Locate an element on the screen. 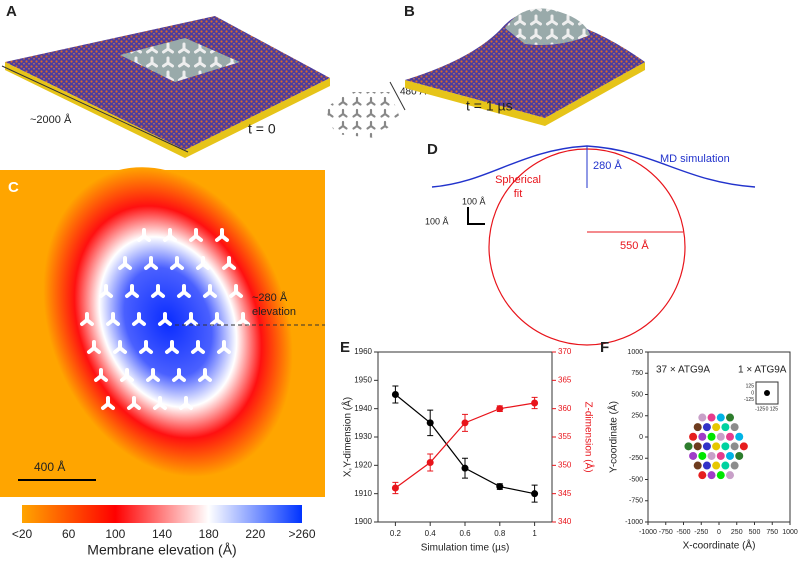 This screenshot has height=561, width=800. y2-tick-label: 340 is located at coordinates (565, 521).